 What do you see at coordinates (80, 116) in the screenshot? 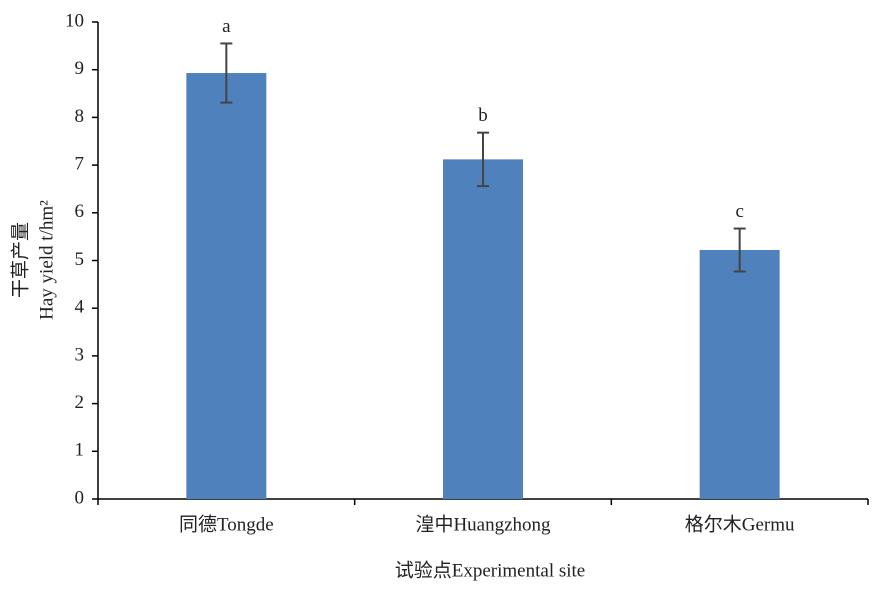
I see `y-tick-label: 8` at bounding box center [80, 116].